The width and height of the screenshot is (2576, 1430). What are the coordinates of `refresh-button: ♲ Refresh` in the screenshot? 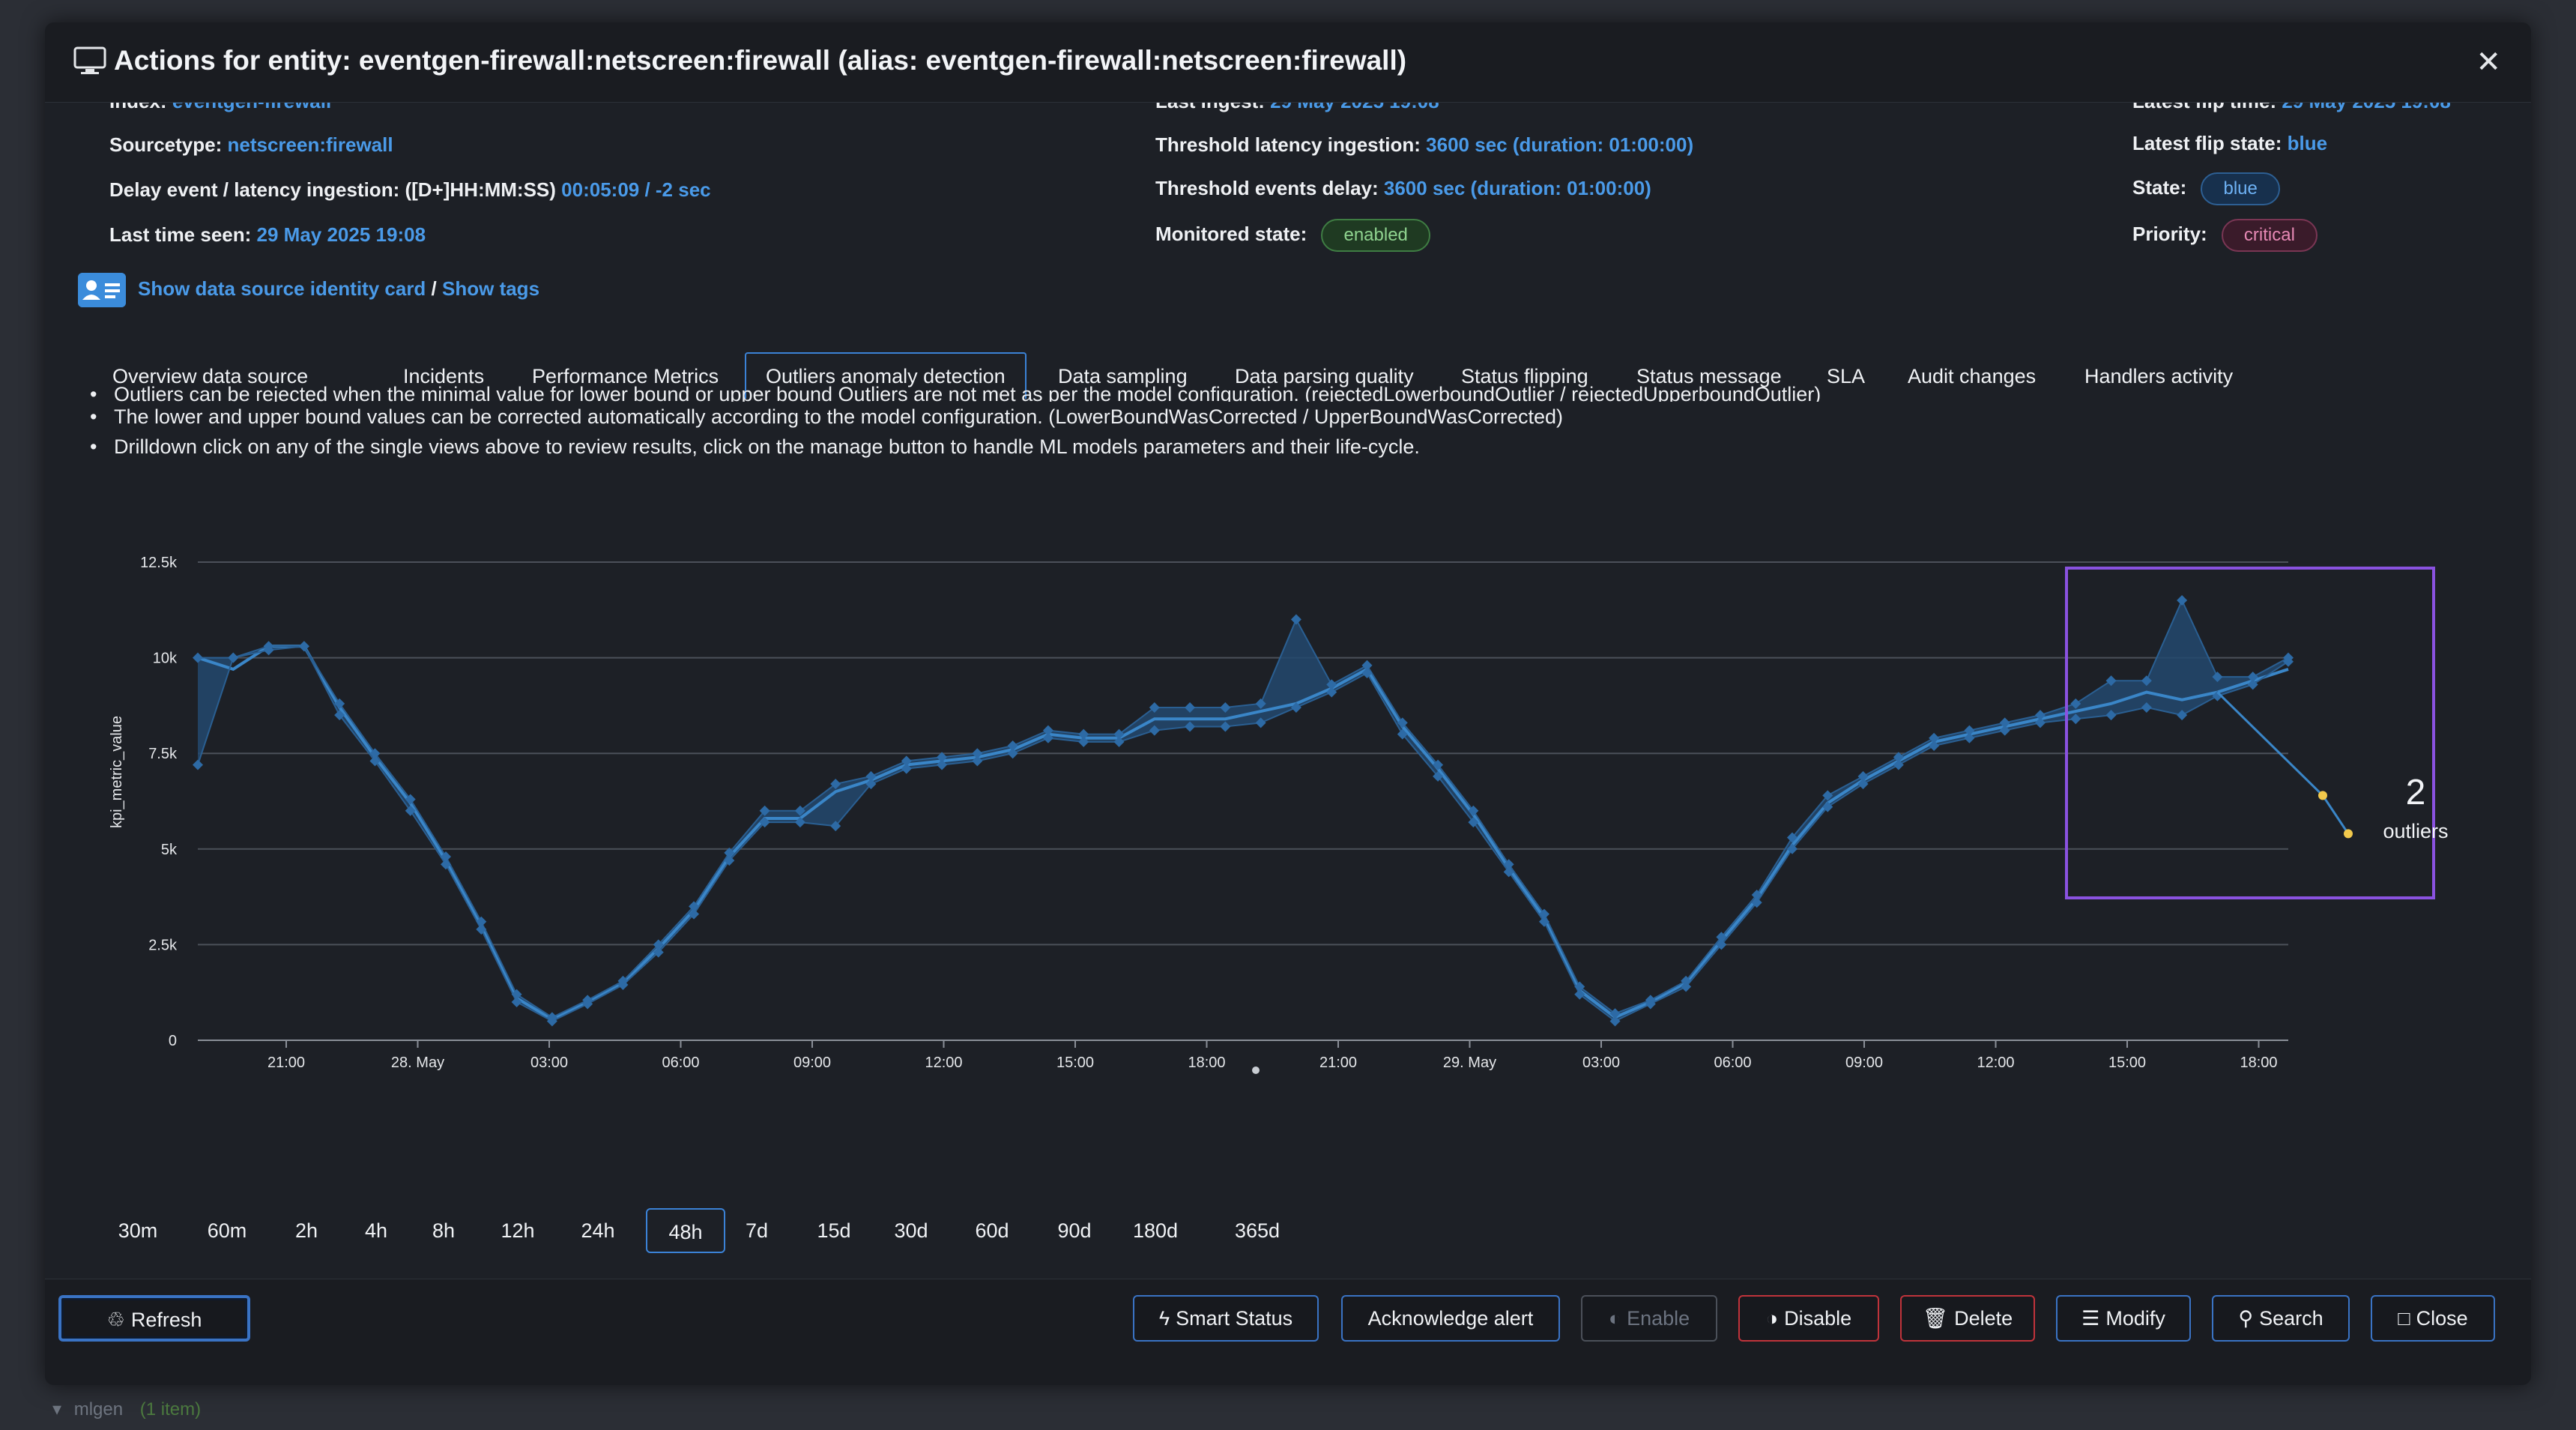 It's located at (154, 1318).